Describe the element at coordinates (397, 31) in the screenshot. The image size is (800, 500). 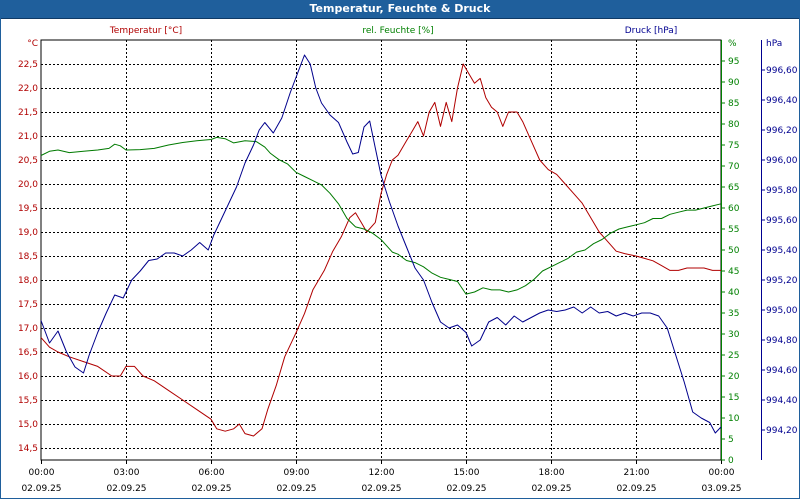
I see `humidity-axis-label: rel. Feuchte [%]` at that location.